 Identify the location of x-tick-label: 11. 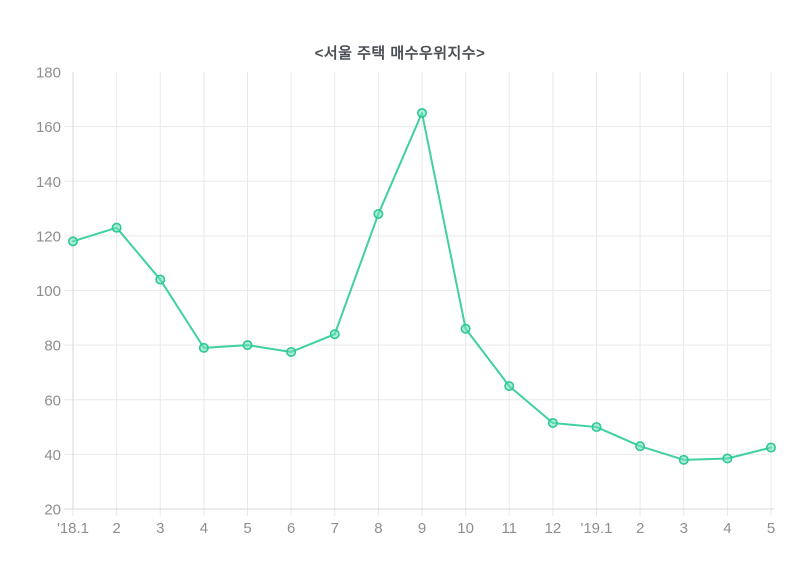
(509, 528).